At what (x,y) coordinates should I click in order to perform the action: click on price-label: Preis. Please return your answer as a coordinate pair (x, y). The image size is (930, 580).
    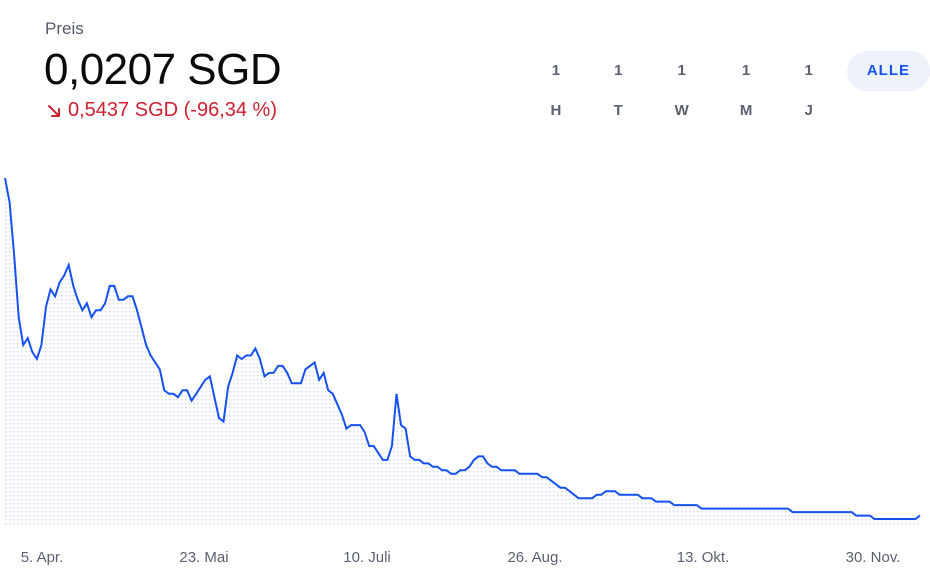
    Looking at the image, I should click on (64, 28).